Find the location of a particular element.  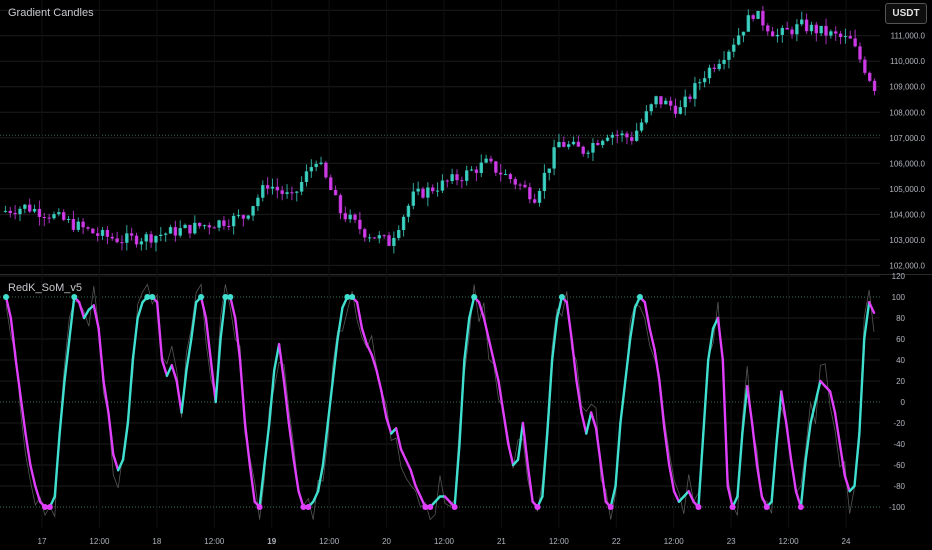

osc-top-dot is located at coordinates (201, 297).